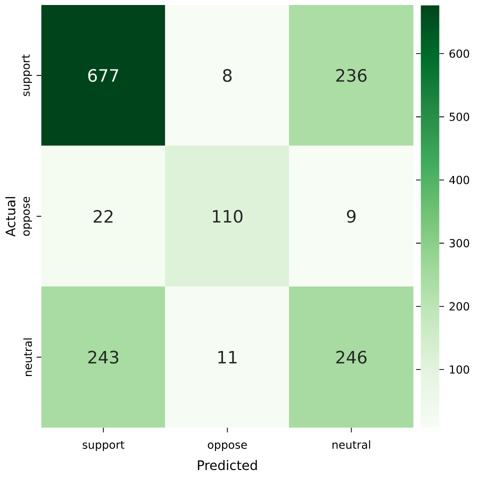 This screenshot has width=500, height=484. I want to click on data-label: 110, so click(227, 216).